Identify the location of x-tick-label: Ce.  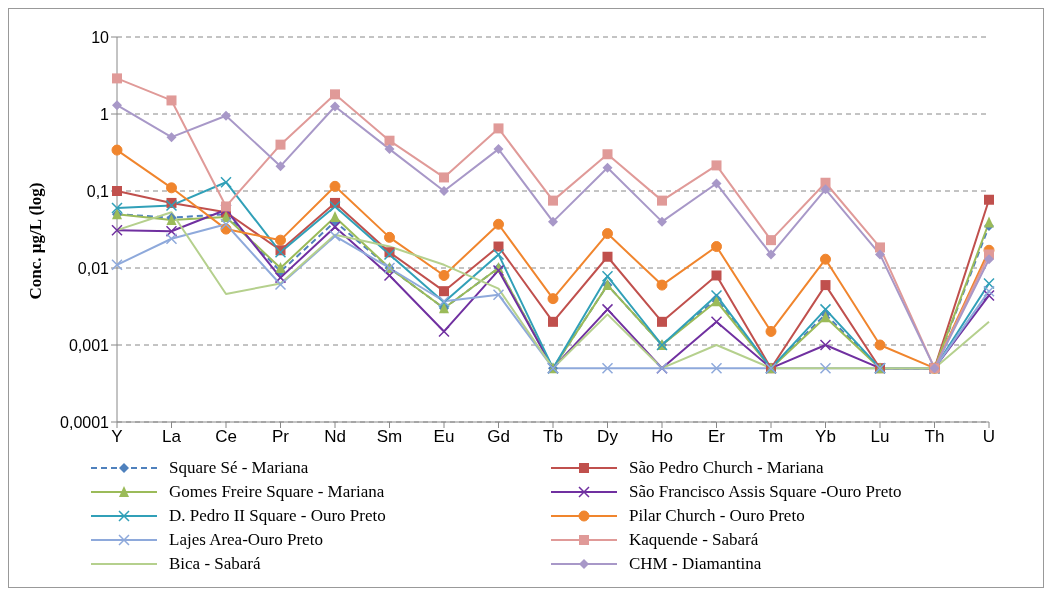
(226, 437).